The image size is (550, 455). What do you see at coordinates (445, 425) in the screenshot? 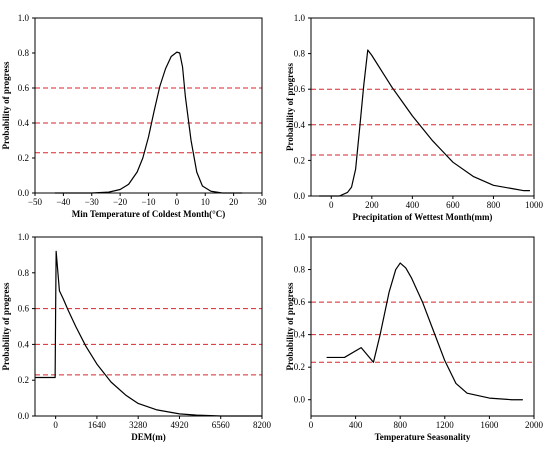
I see `x-tick-label: 1200` at bounding box center [445, 425].